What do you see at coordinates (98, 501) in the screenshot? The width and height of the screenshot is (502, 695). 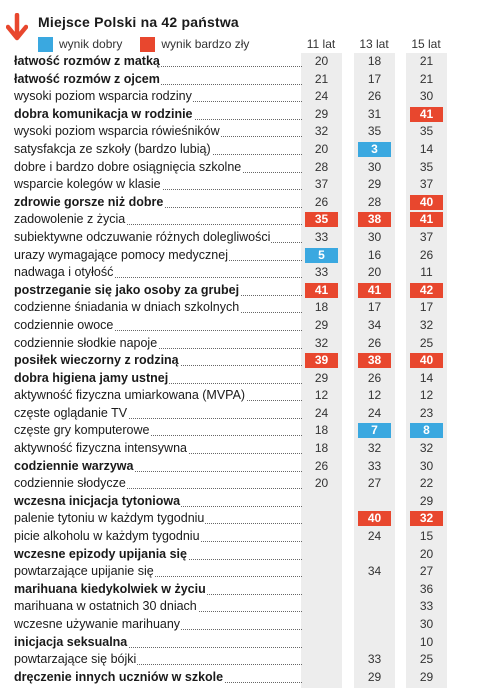 I see `row-label: wczesna inicjacja tytoniowa` at bounding box center [98, 501].